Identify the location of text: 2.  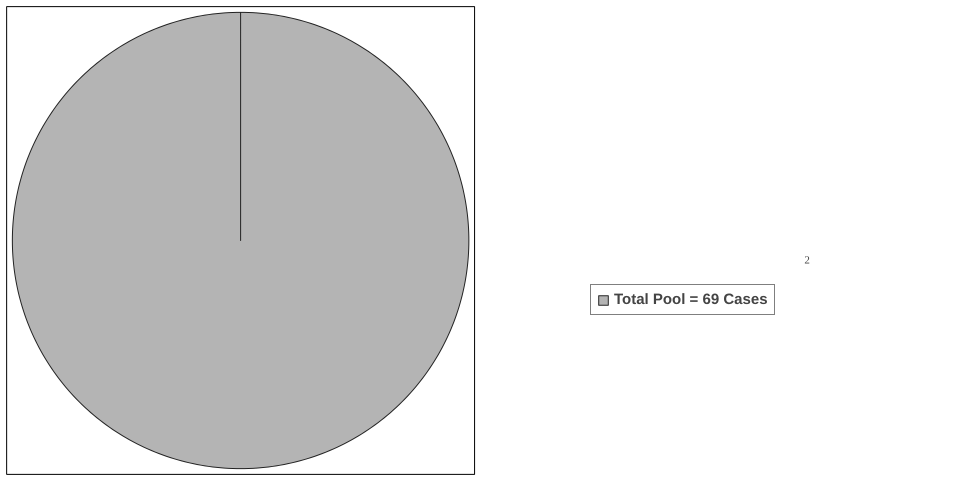
(807, 260).